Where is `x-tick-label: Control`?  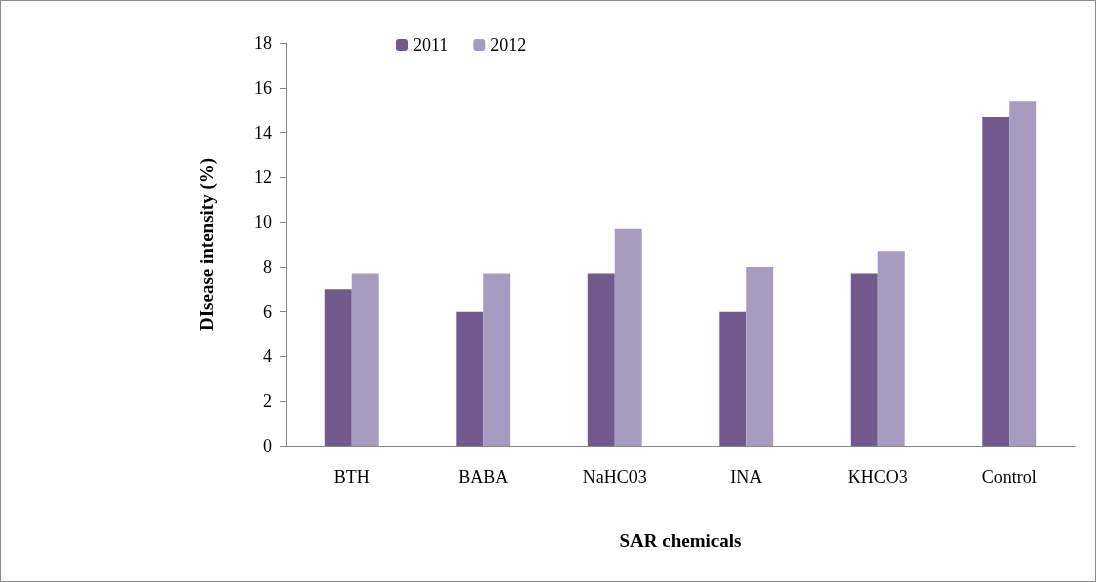 x-tick-label: Control is located at coordinates (1009, 477).